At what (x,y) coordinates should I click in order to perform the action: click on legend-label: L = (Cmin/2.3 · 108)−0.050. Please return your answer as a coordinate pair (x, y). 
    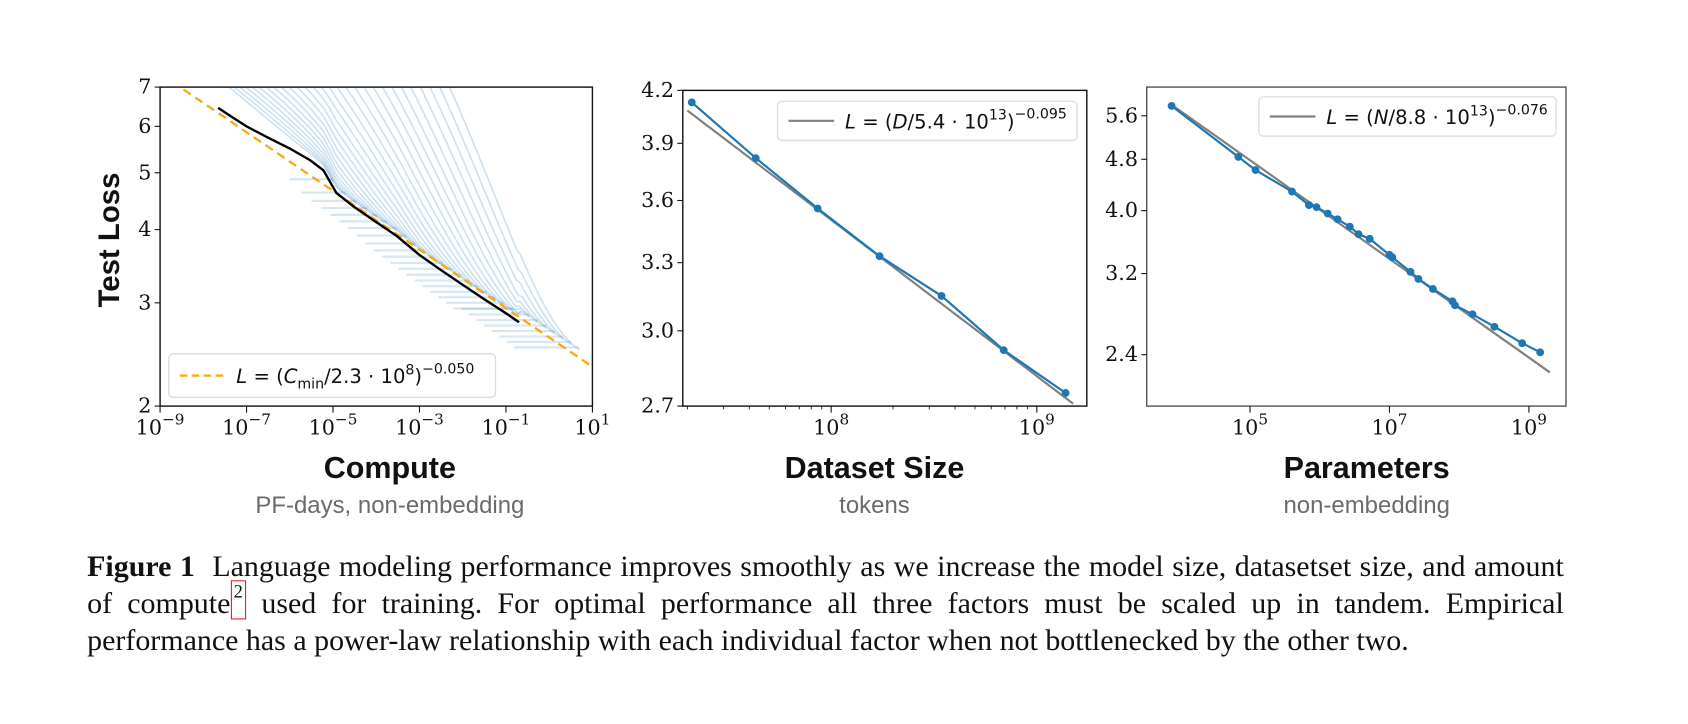
    Looking at the image, I should click on (355, 376).